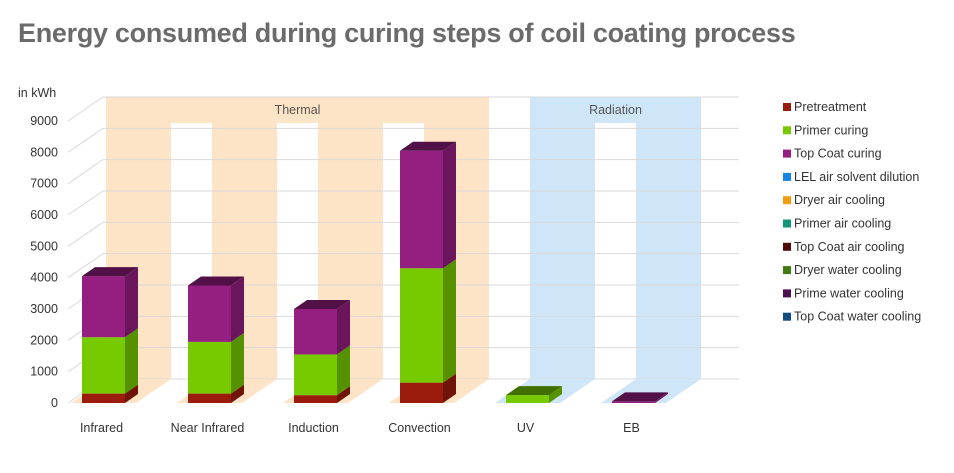 This screenshot has width=954, height=473. Describe the element at coordinates (101, 428) in the screenshot. I see `x-tick-label: Infrared` at that location.